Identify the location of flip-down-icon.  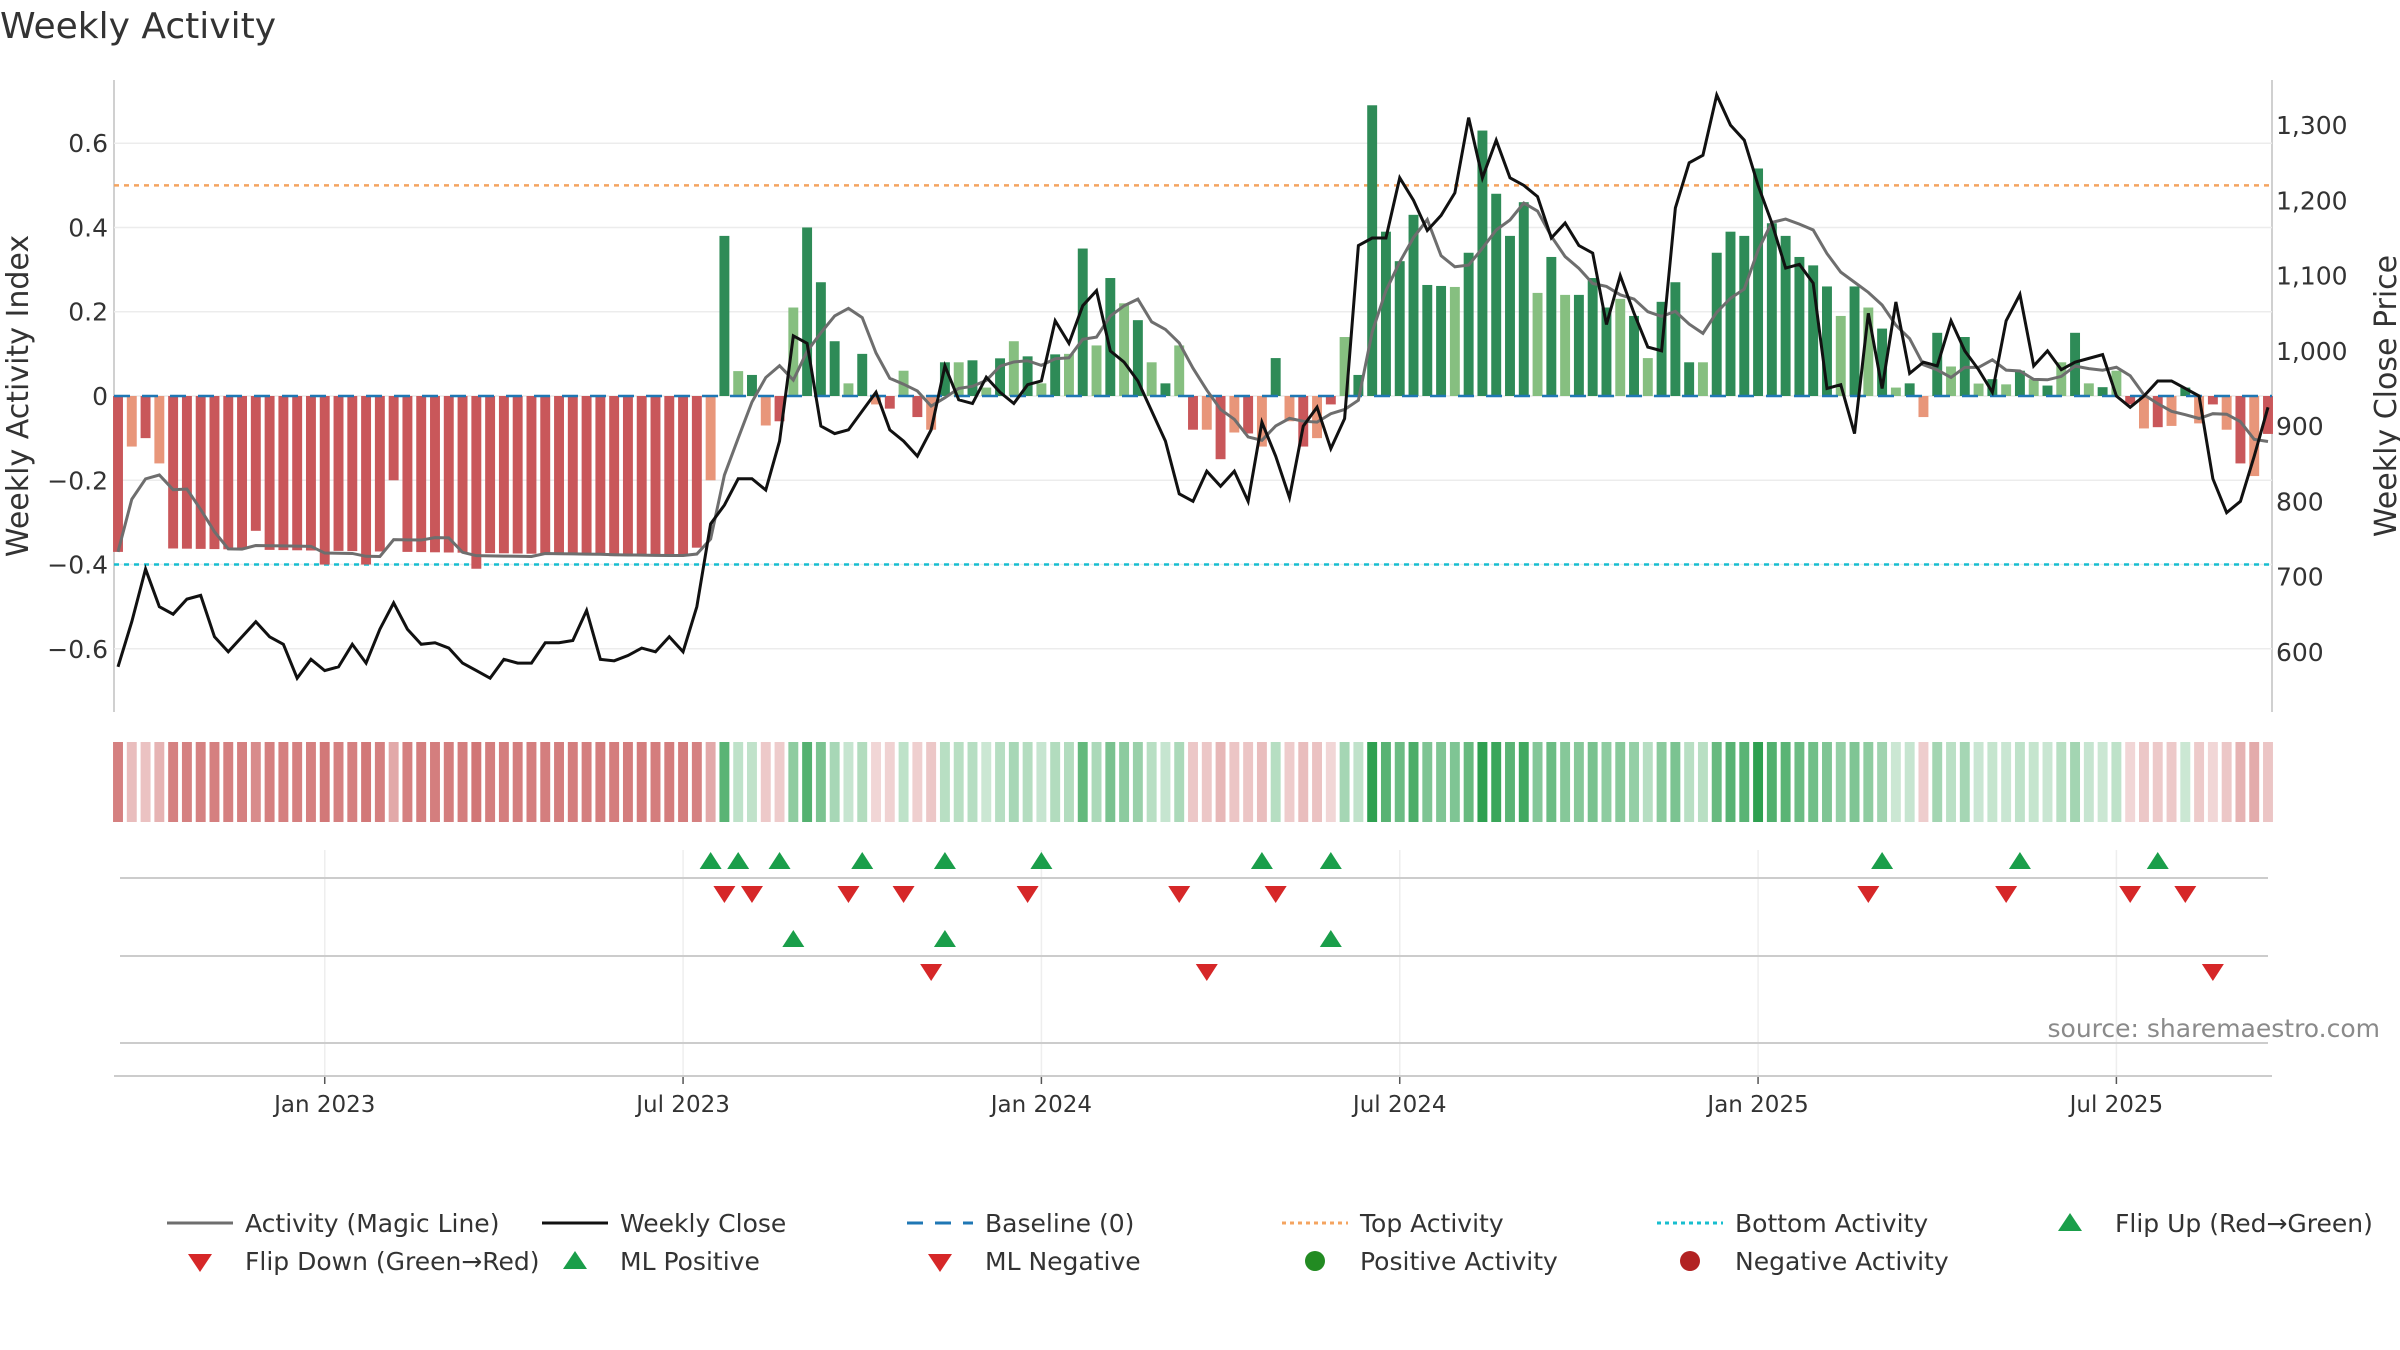
(200, 1263).